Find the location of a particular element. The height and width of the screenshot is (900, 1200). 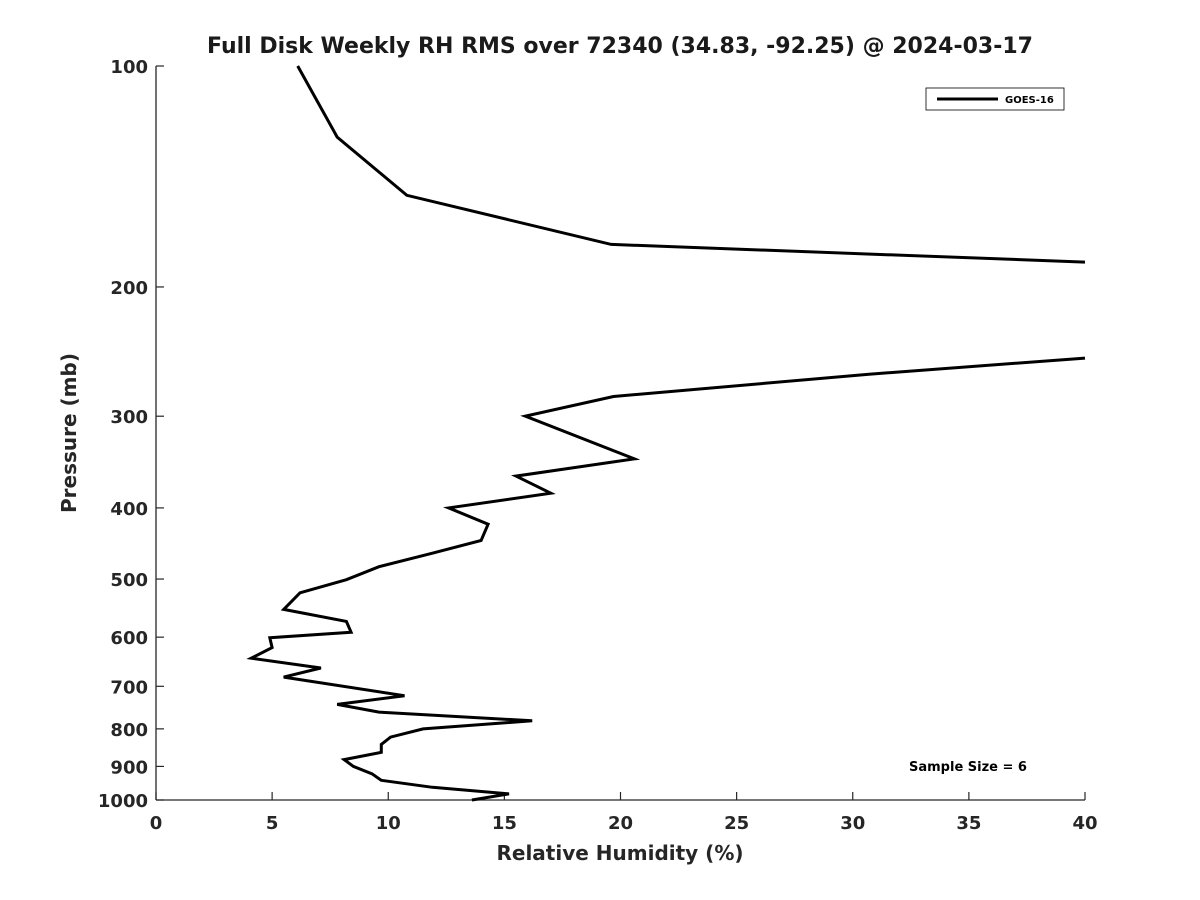

y-tick-label: 200 is located at coordinates (129, 288).